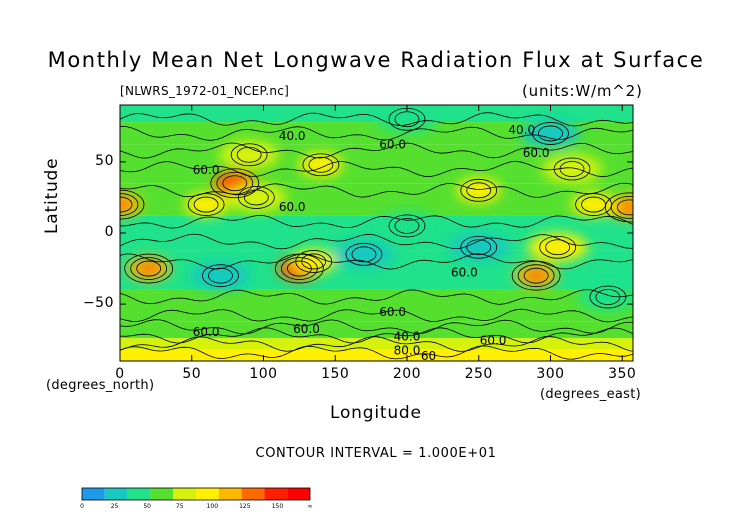  I want to click on colorbar-tick-label: 150, so click(277, 506).